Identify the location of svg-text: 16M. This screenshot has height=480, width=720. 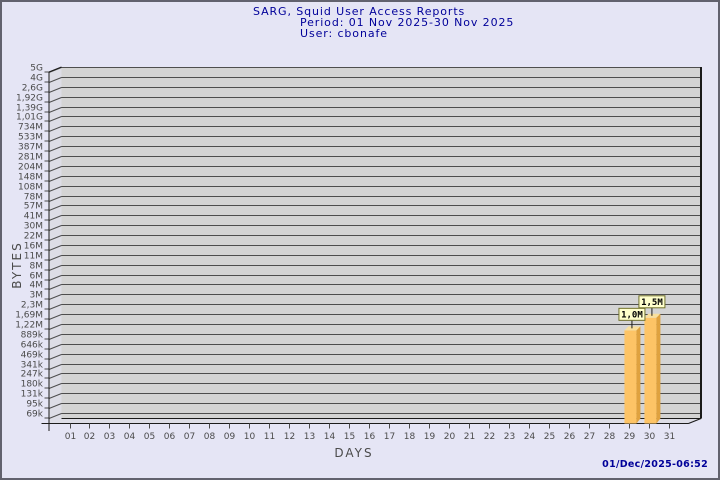
(33, 247).